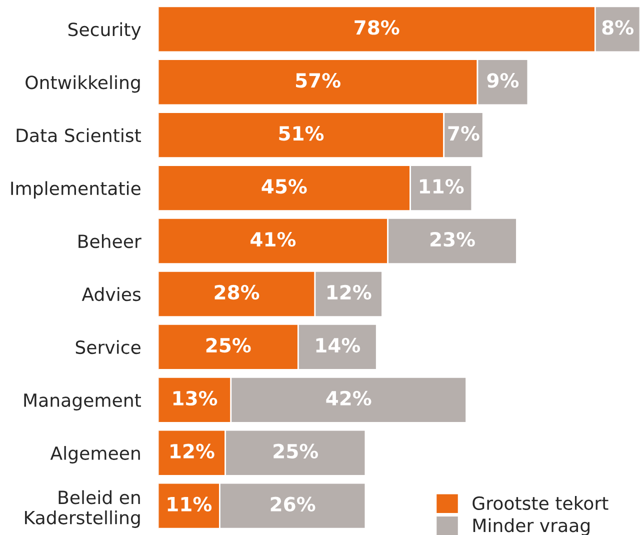 The width and height of the screenshot is (640, 535). I want to click on data-label: 57%, so click(318, 80).